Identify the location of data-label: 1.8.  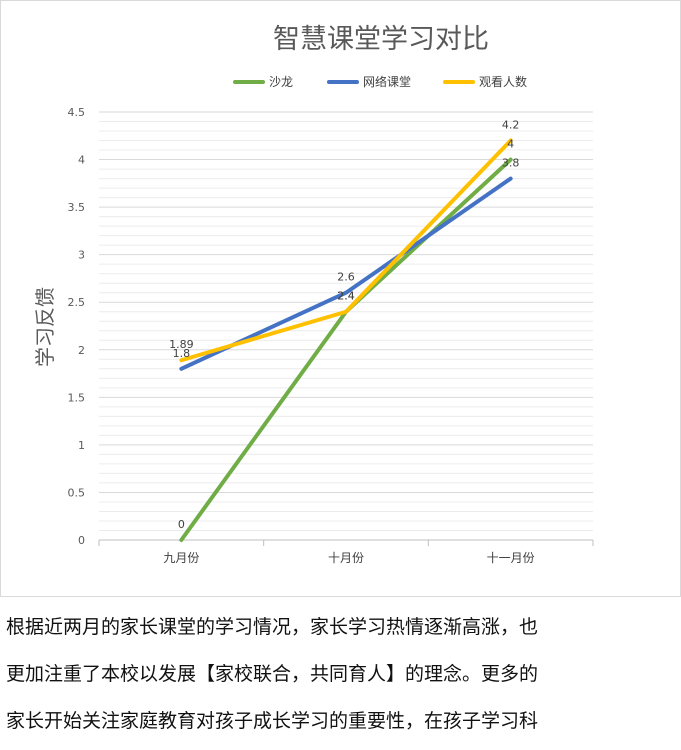
(182, 353).